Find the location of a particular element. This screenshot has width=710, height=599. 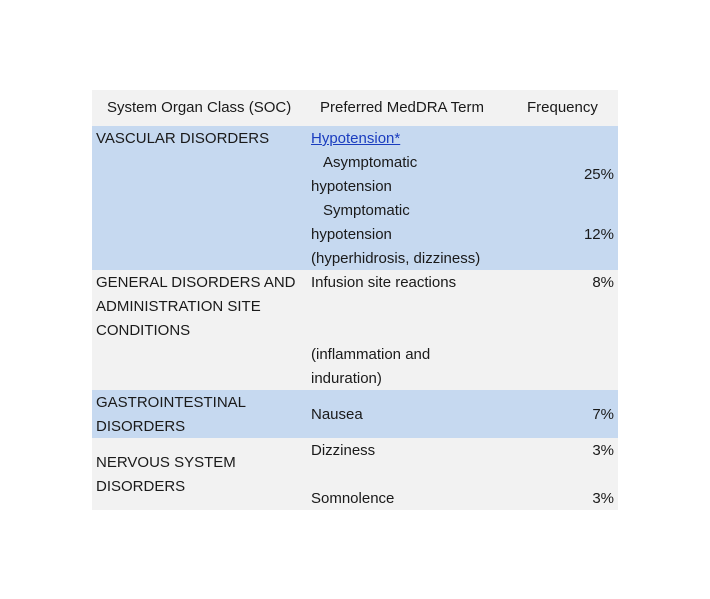

term-symptomatic-detail: (hyperhidrosis, dizziness) is located at coordinates (396, 258).